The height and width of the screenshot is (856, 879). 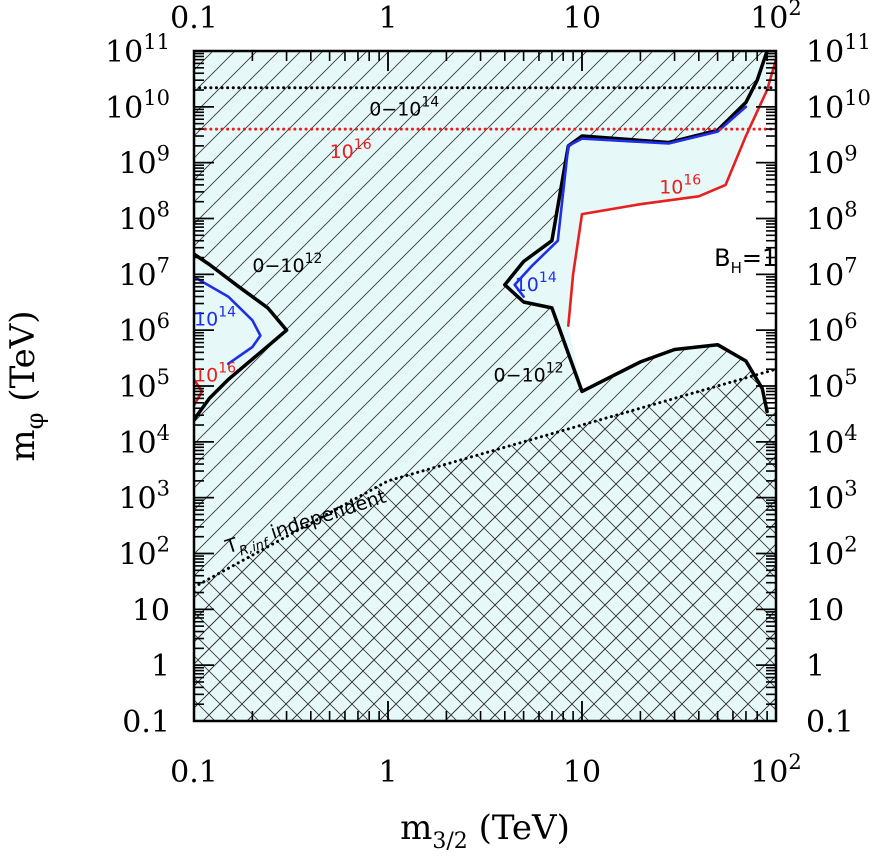 I want to click on y-tick-label-left: 0.1, so click(x=146, y=722).